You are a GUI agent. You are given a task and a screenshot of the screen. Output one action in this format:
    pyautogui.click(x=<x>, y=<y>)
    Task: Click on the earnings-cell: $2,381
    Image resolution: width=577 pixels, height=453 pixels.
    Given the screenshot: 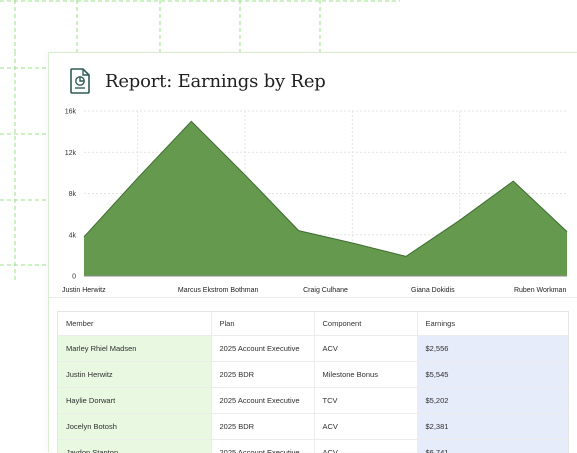 What is the action you would take?
    pyautogui.click(x=492, y=427)
    